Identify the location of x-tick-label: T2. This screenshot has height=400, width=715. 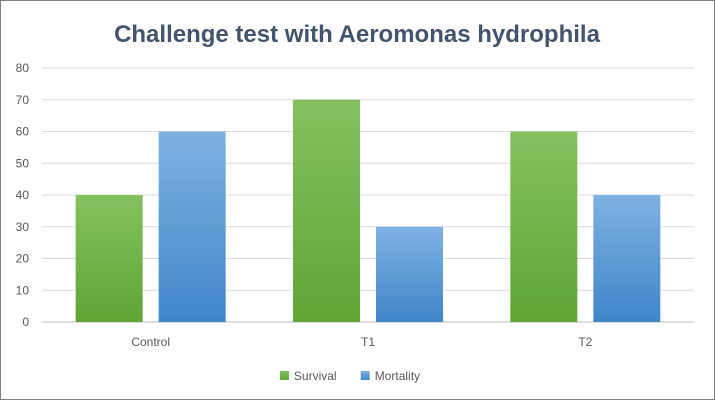
(585, 342).